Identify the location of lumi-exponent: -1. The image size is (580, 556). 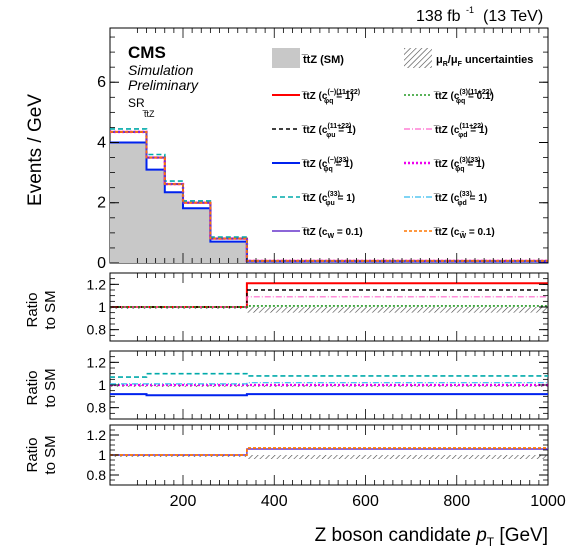
(470, 10).